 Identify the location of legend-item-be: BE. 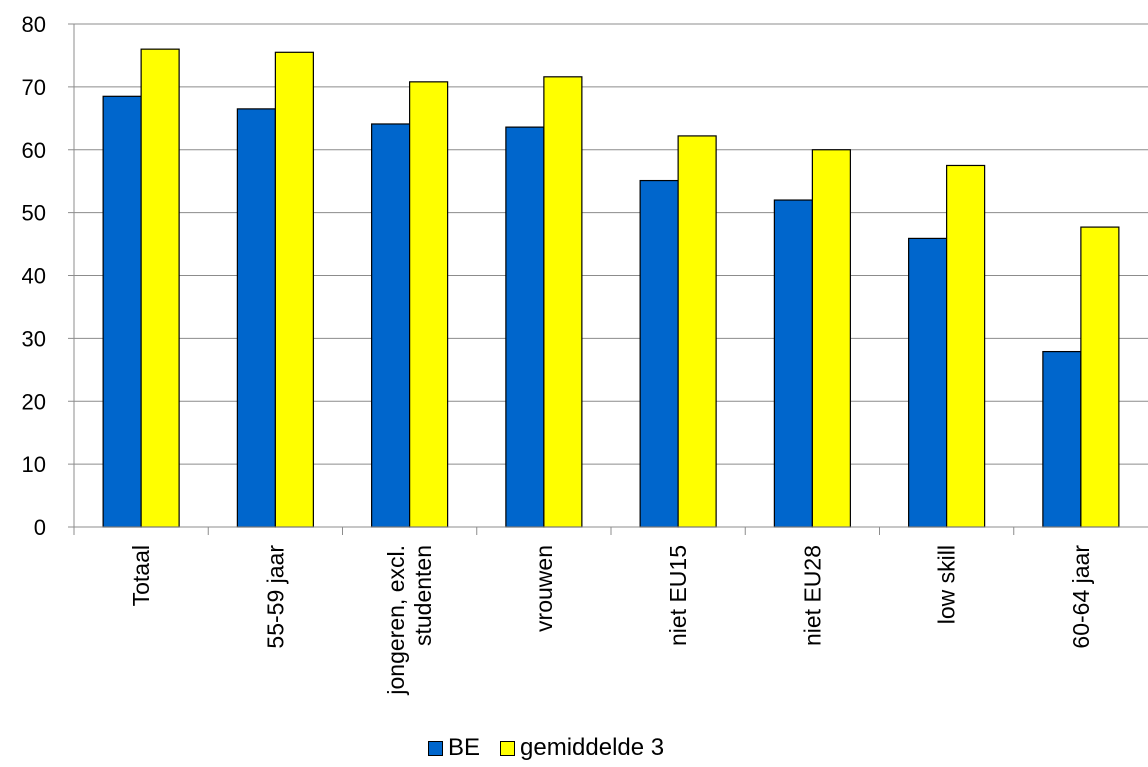
(454, 748).